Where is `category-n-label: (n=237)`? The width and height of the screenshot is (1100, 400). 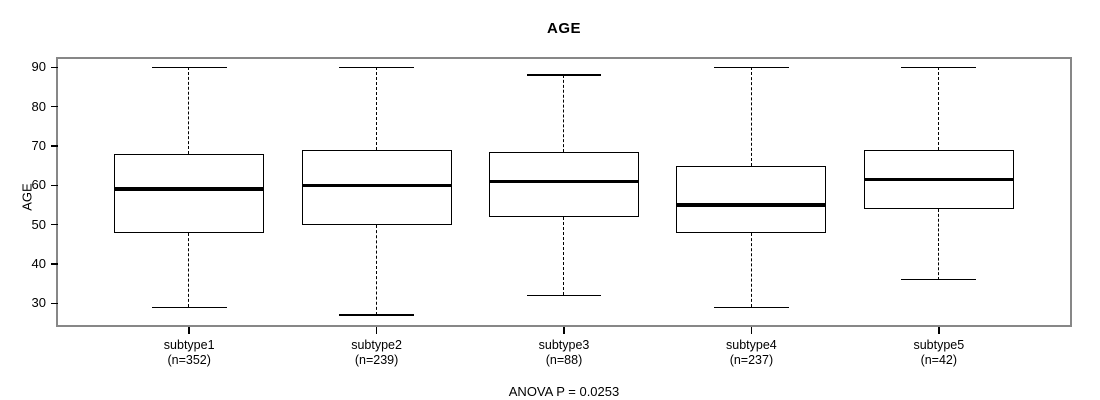
category-n-label: (n=237) is located at coordinates (751, 360).